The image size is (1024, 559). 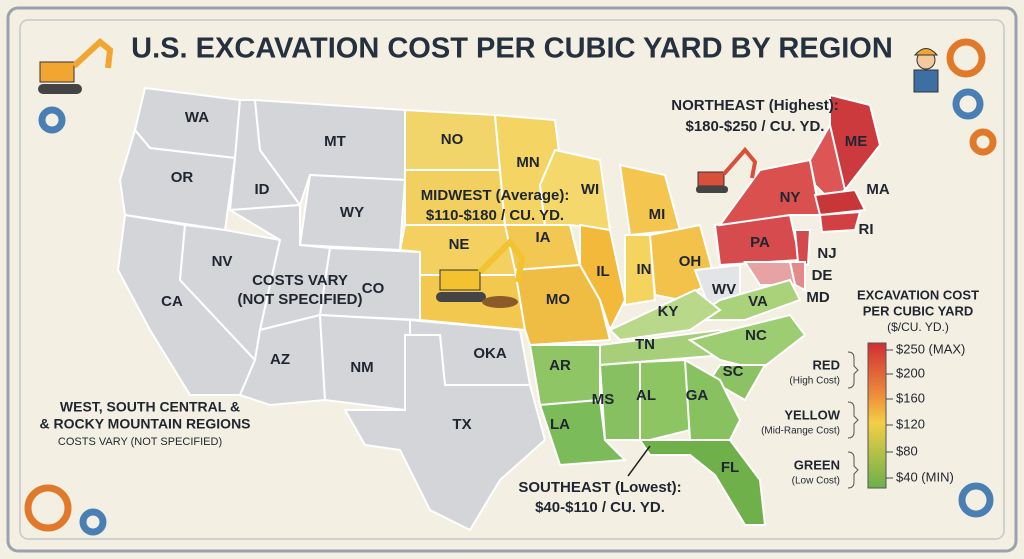 What do you see at coordinates (877, 189) in the screenshot?
I see `state-label: MA` at bounding box center [877, 189].